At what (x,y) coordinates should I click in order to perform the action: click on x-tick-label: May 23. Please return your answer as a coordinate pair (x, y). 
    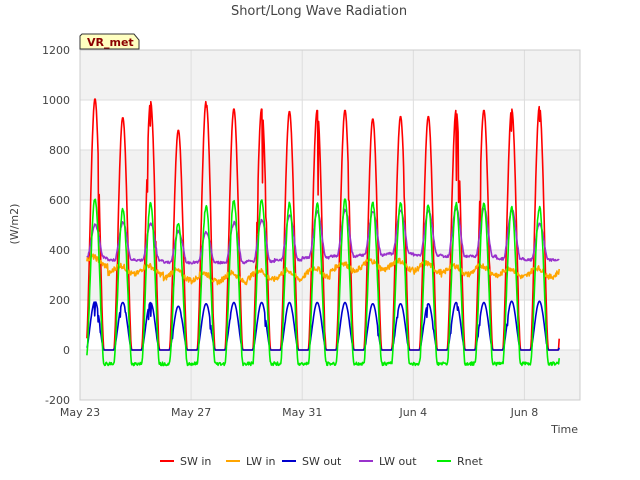
    Looking at the image, I should click on (80, 412).